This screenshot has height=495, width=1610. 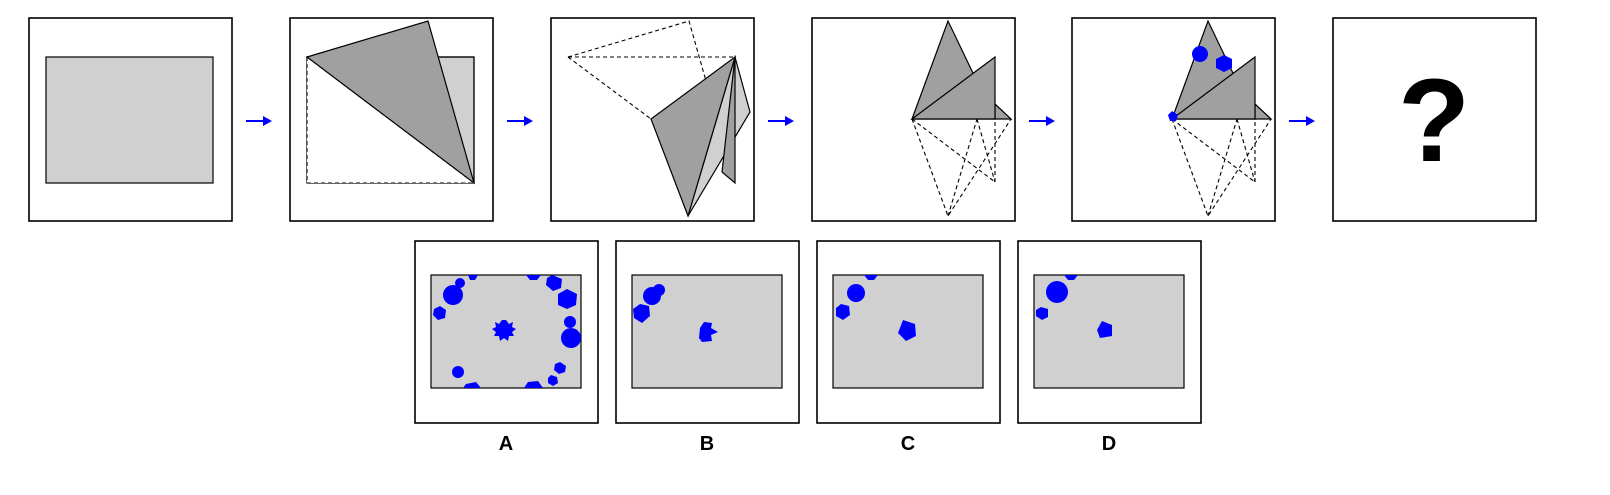 I want to click on option-d: D, so click(x=1109, y=347).